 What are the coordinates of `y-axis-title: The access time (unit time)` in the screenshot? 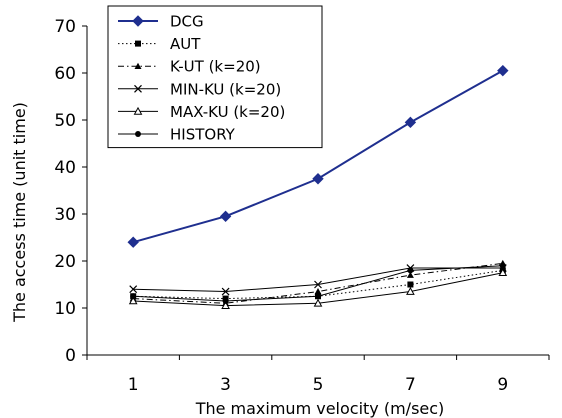 It's located at (19, 212).